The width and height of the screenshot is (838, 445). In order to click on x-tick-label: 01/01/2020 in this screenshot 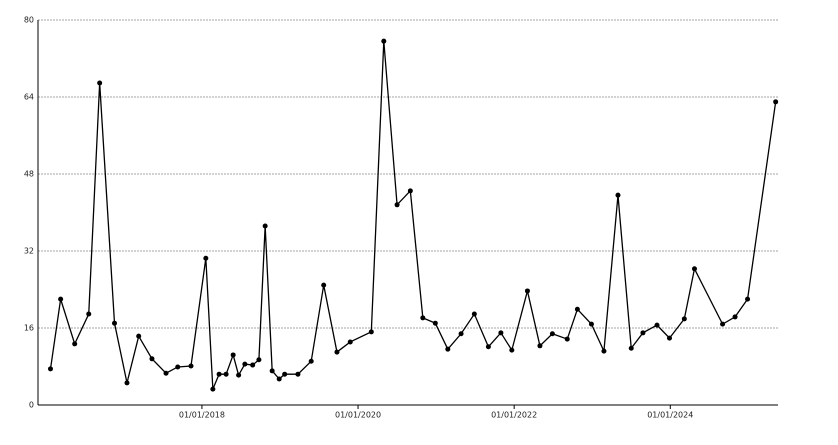, I will do `click(358, 415)`.